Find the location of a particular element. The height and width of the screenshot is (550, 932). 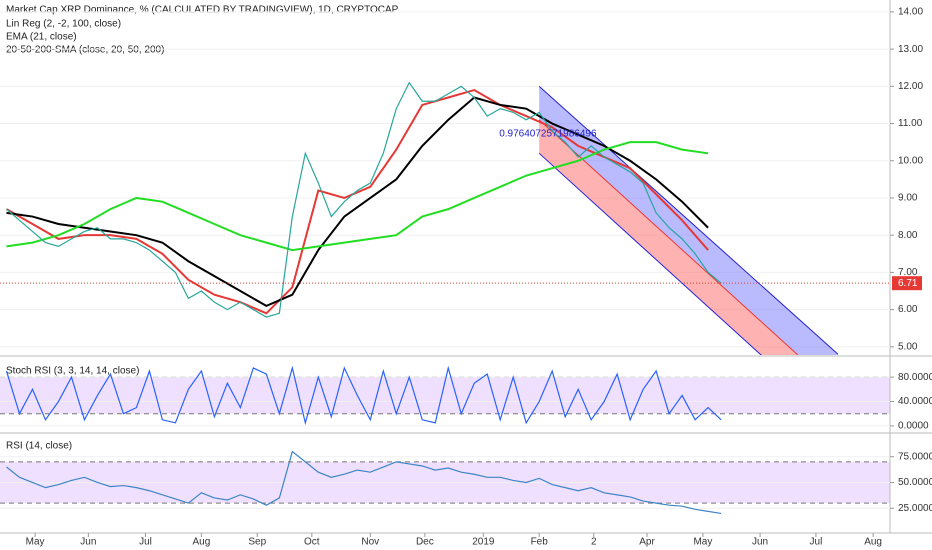

y-tick-label: 7.00 is located at coordinates (908, 272).